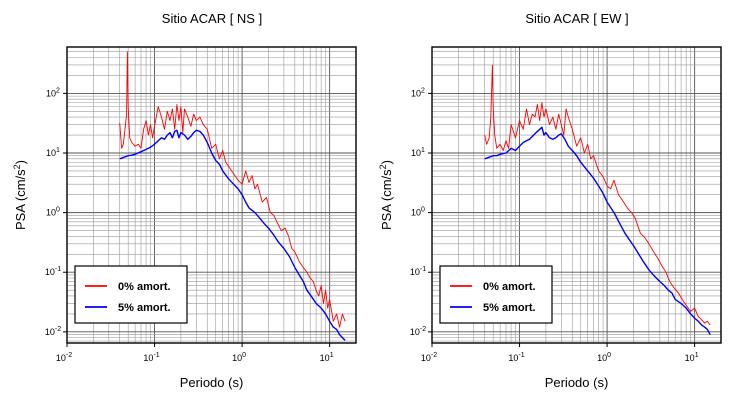  Describe the element at coordinates (576, 18) in the screenshot. I see `chart-title: Sitio ACAR [ EW ]` at that location.